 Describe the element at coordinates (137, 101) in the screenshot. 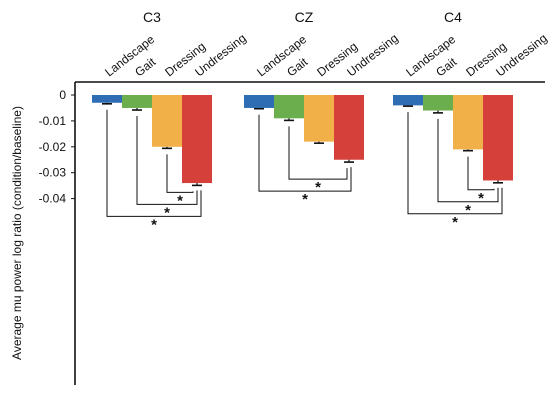

I see `bar-c3-gait` at that location.